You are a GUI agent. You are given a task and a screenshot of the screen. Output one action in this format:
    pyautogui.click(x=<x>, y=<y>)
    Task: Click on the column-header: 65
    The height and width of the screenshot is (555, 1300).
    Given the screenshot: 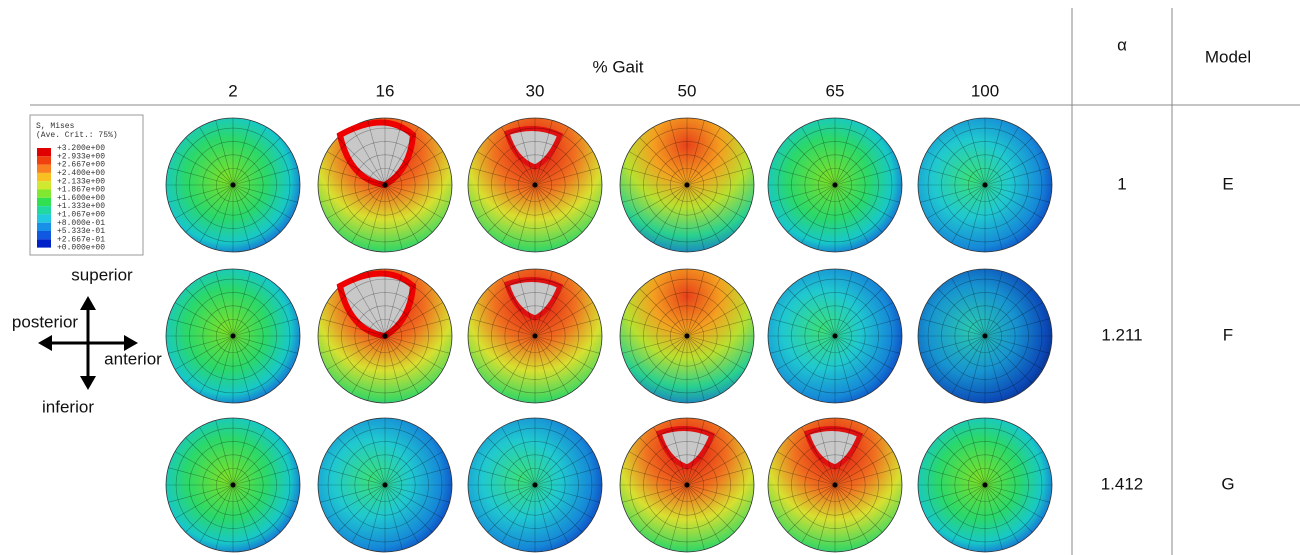 What is the action you would take?
    pyautogui.click(x=835, y=90)
    